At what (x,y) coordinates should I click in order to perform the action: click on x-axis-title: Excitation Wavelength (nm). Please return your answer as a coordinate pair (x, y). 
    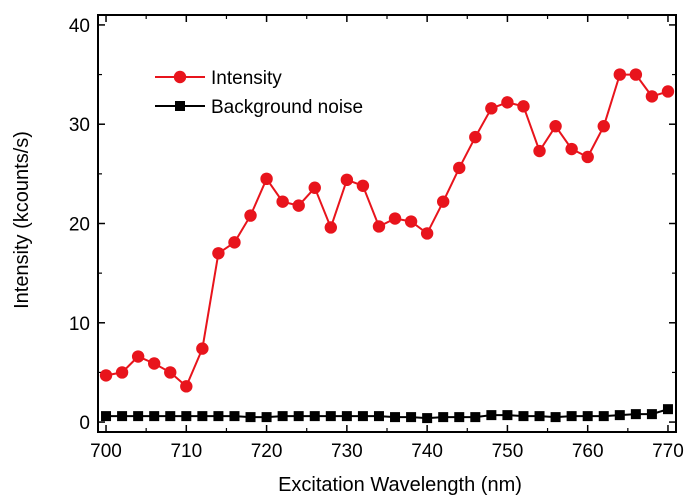
    Looking at the image, I should click on (400, 485).